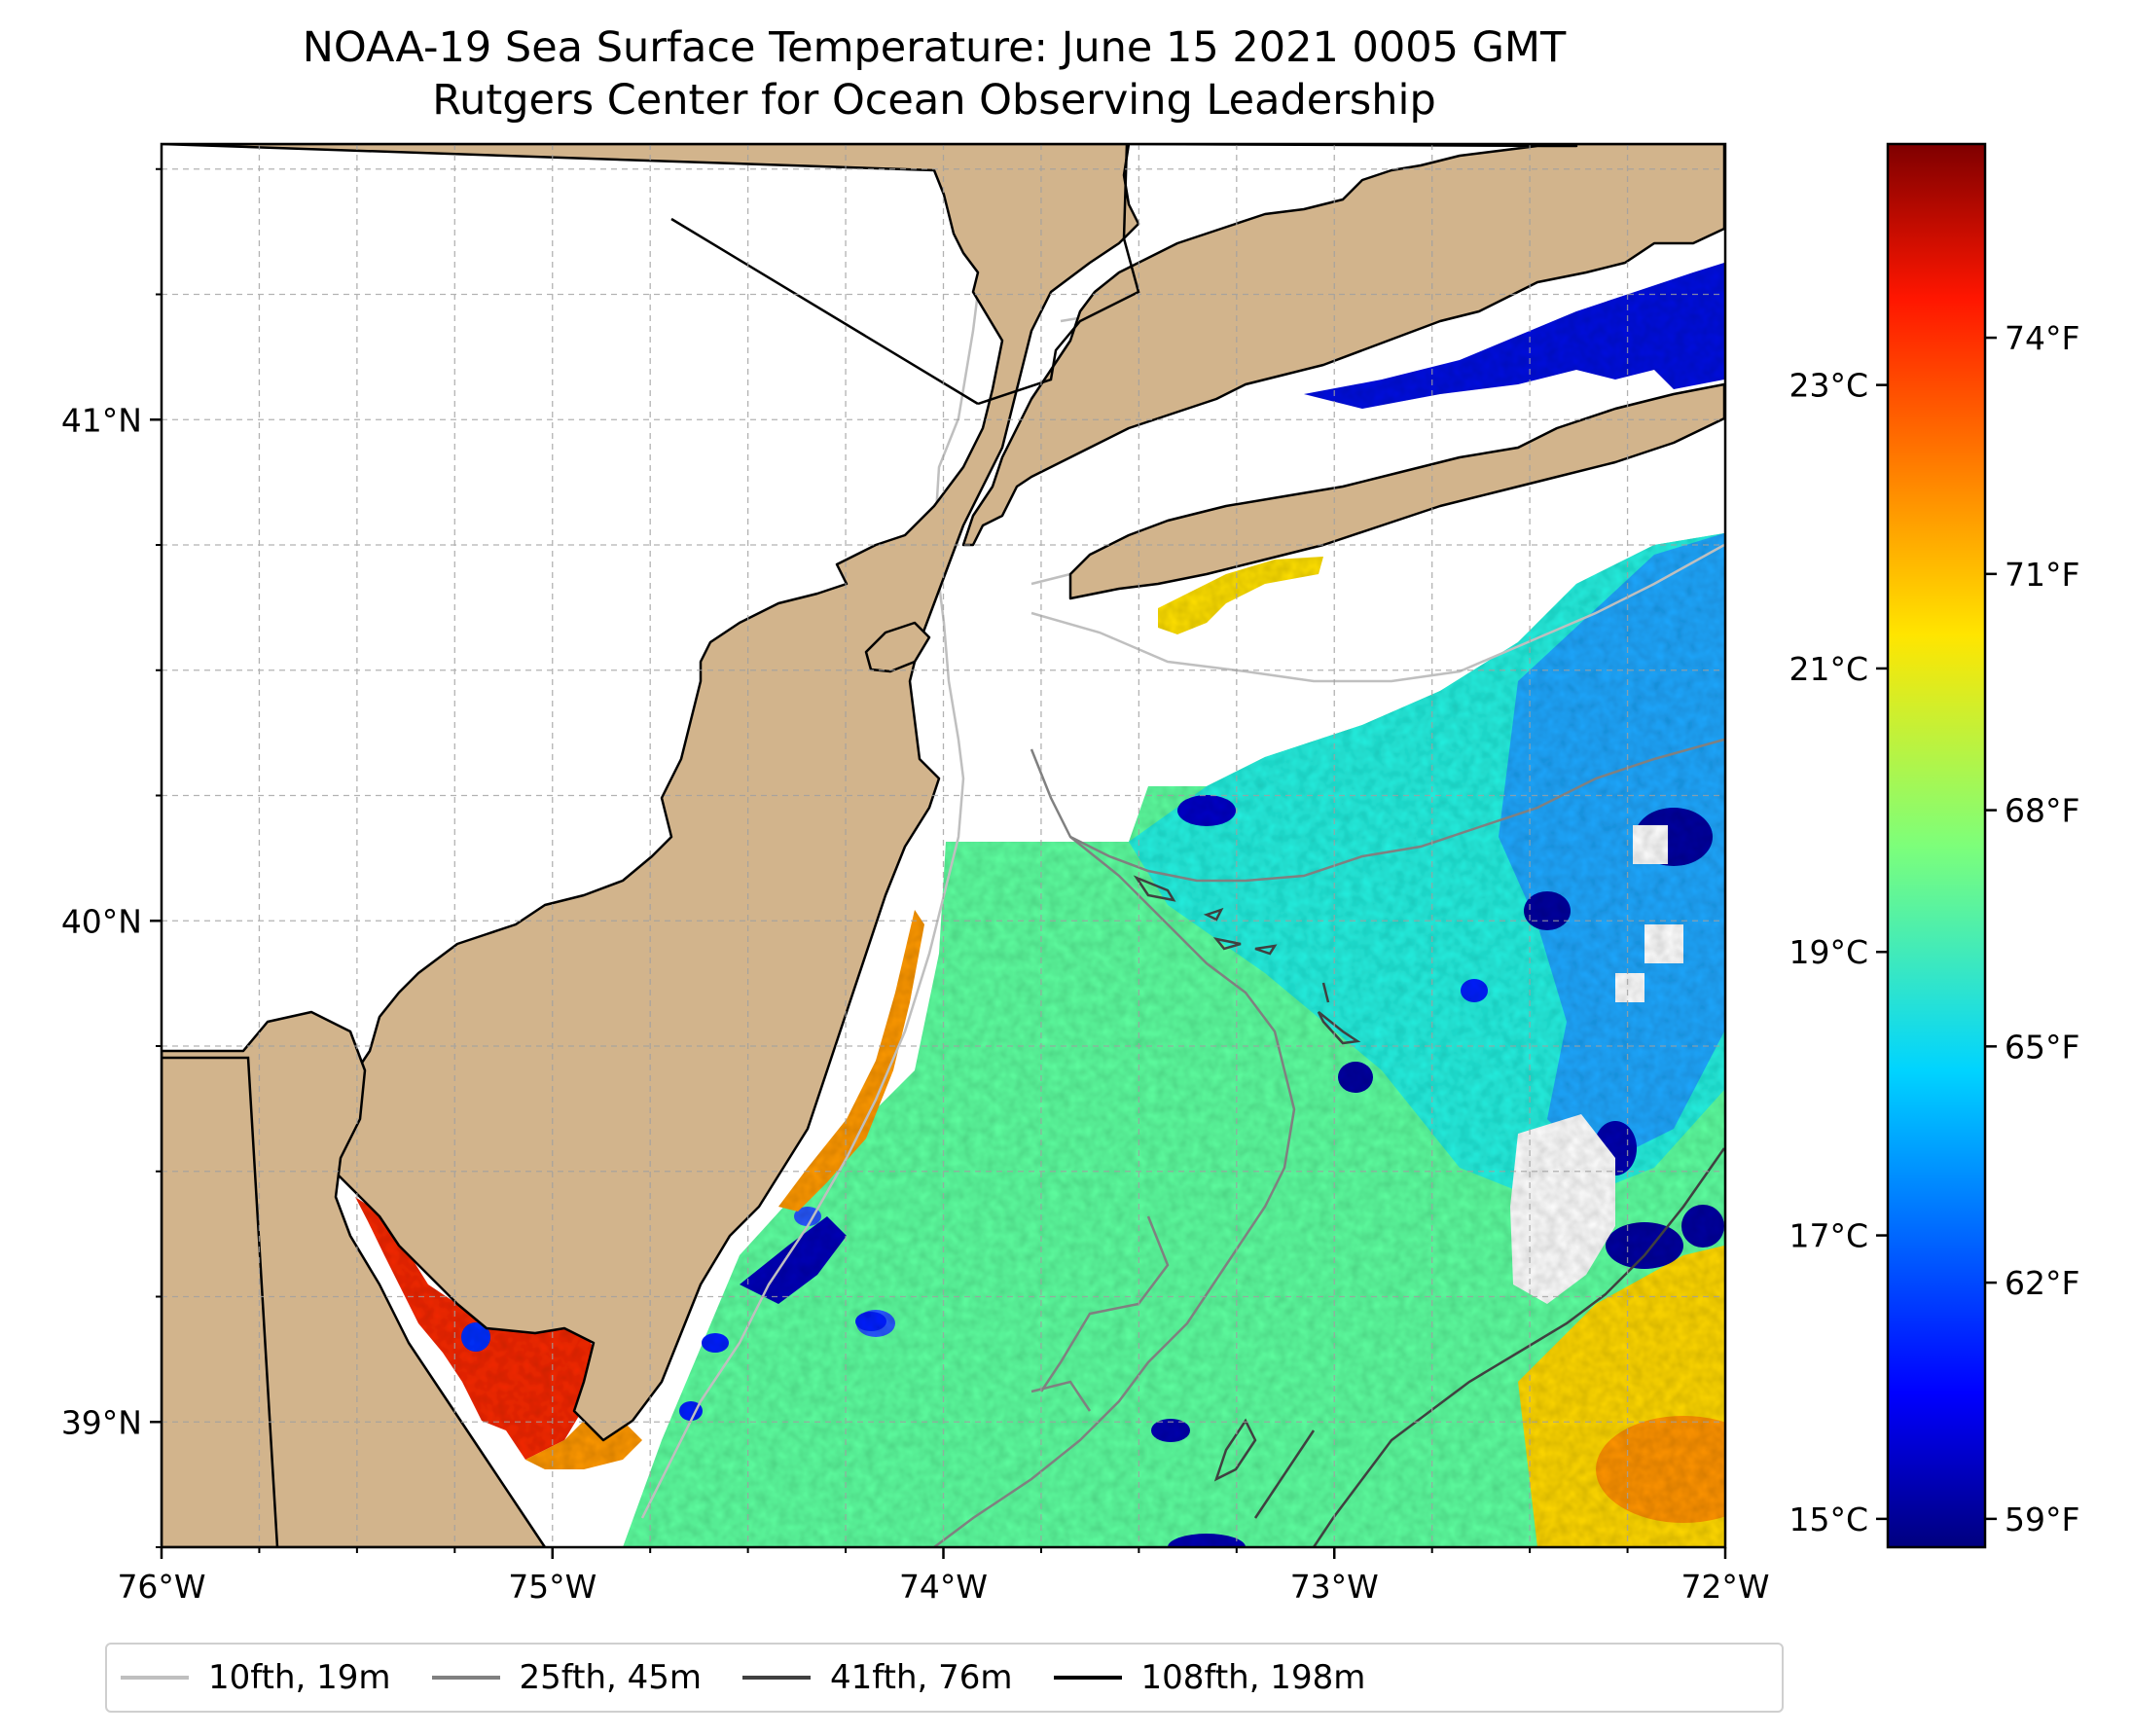  What do you see at coordinates (161, 1587) in the screenshot?
I see `x-tick-label: 76°W` at bounding box center [161, 1587].